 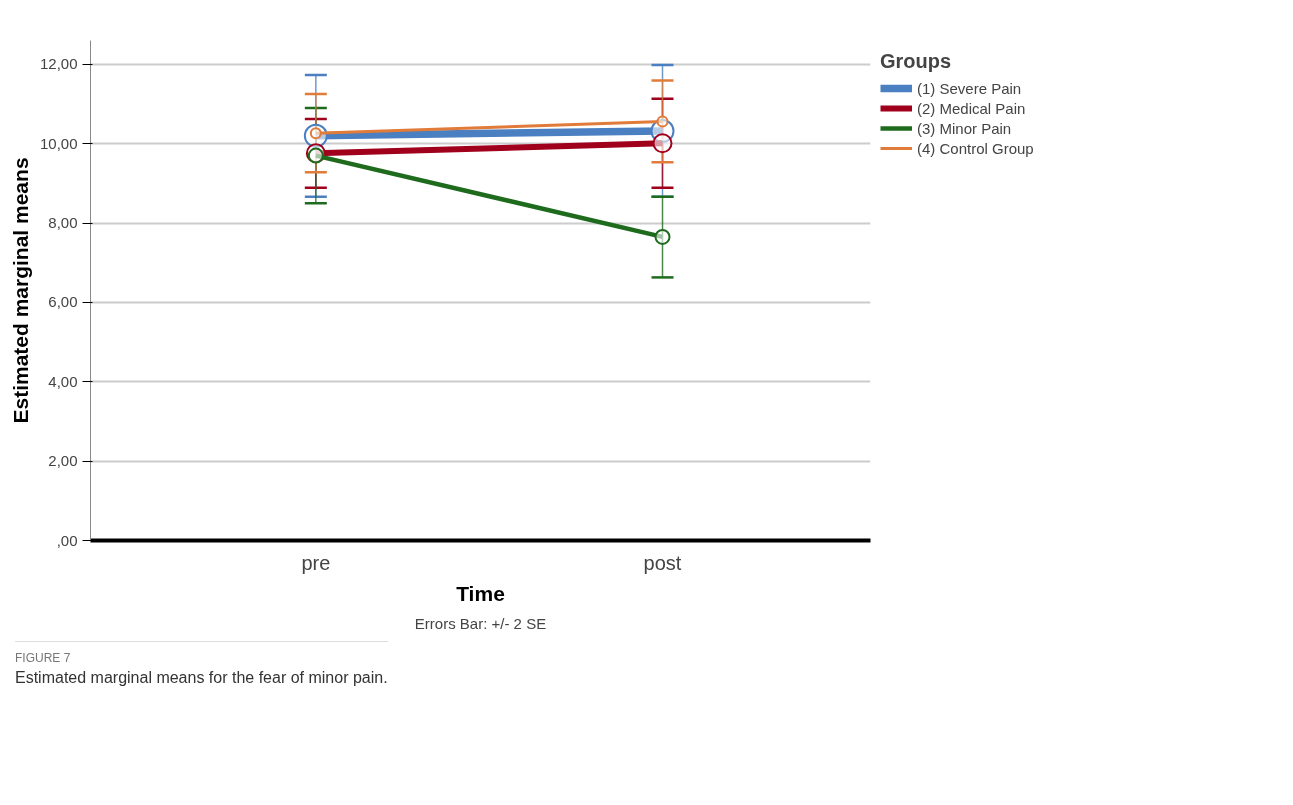 What do you see at coordinates (964, 128) in the screenshot?
I see `legend-label: (3) Minor Pain` at bounding box center [964, 128].